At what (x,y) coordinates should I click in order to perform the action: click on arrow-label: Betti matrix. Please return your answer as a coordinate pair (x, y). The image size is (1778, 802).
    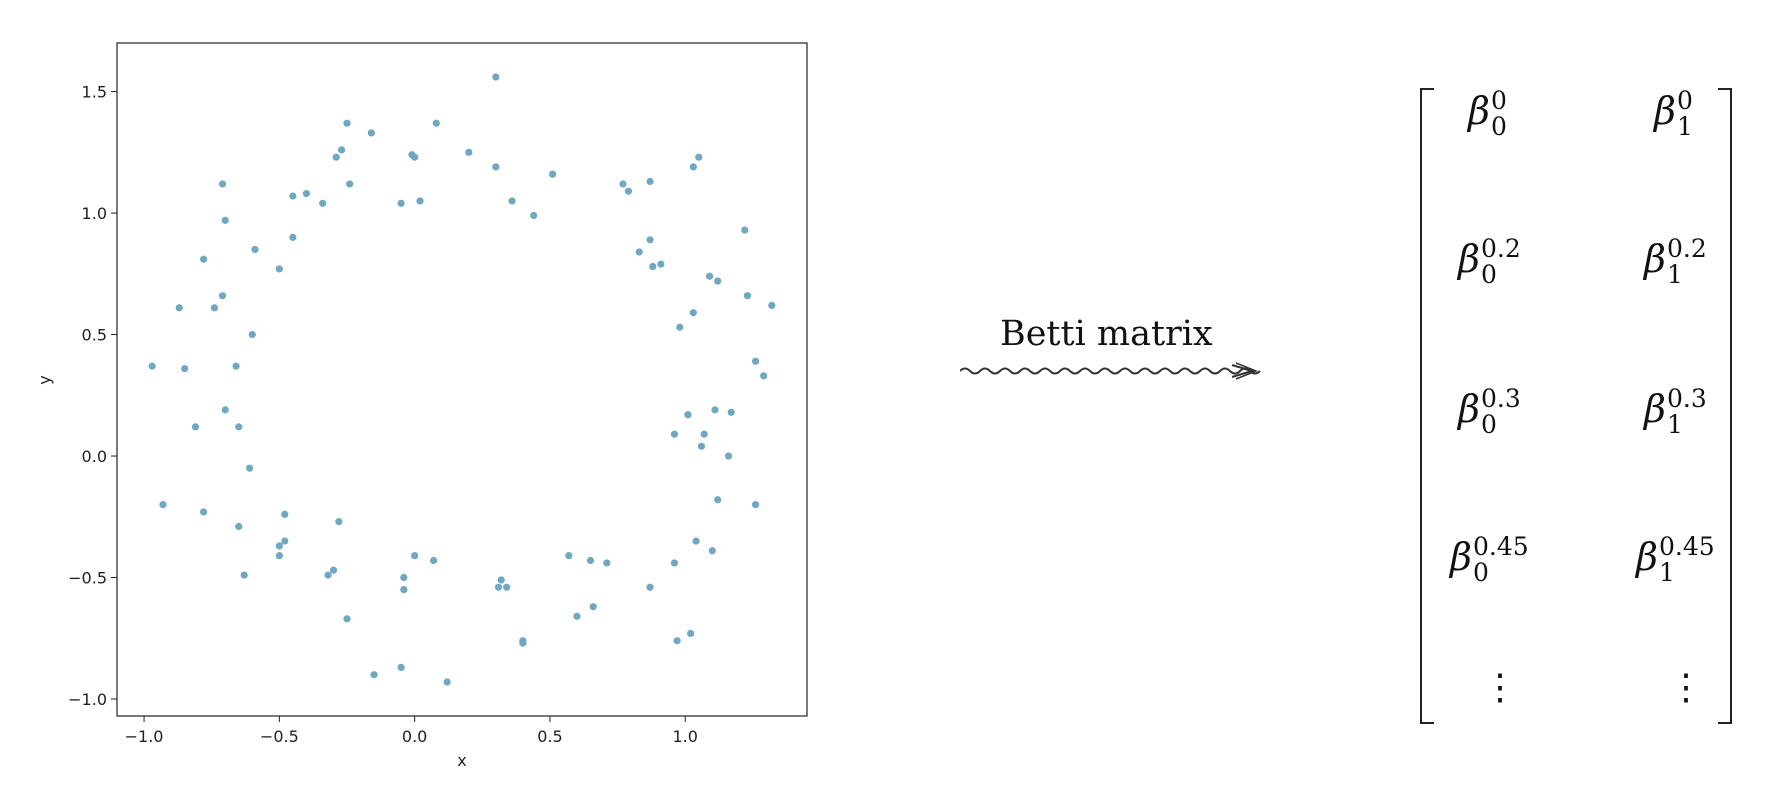
    Looking at the image, I should click on (1106, 334).